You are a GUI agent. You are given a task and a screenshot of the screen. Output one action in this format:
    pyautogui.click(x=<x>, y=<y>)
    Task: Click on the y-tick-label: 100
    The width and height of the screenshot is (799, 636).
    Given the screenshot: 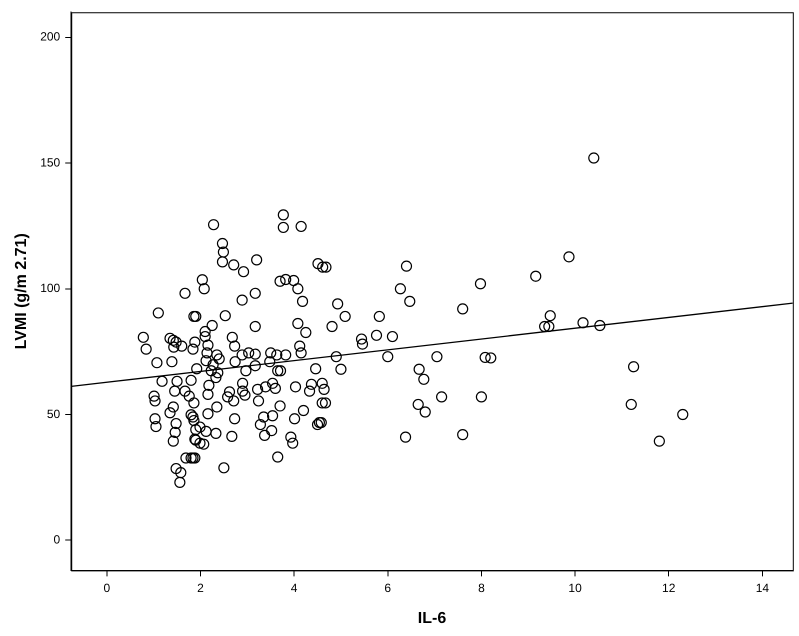 What is the action you would take?
    pyautogui.click(x=50, y=288)
    